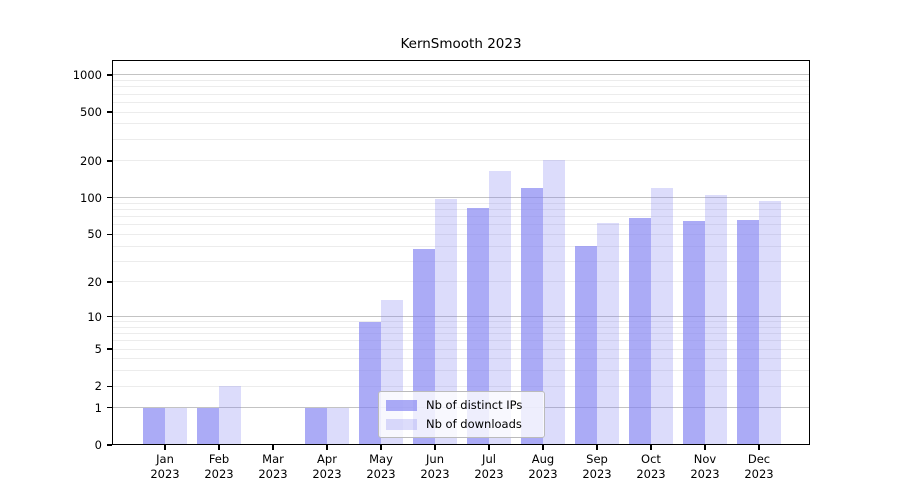 Image resolution: width=900 pixels, height=500 pixels. What do you see at coordinates (759, 459) in the screenshot?
I see `x-tick-month: Dec` at bounding box center [759, 459].